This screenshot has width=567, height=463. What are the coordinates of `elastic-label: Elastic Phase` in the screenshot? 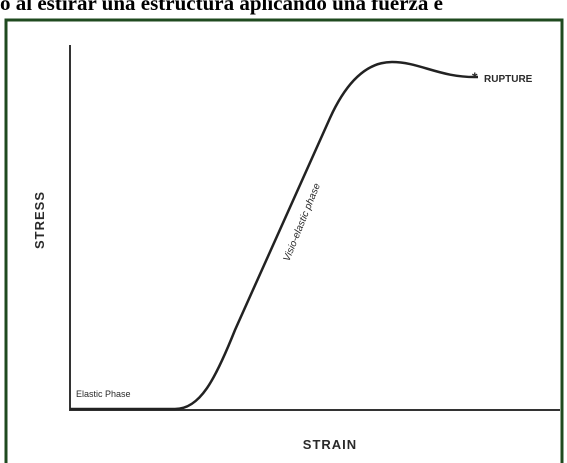 It's located at (103, 394).